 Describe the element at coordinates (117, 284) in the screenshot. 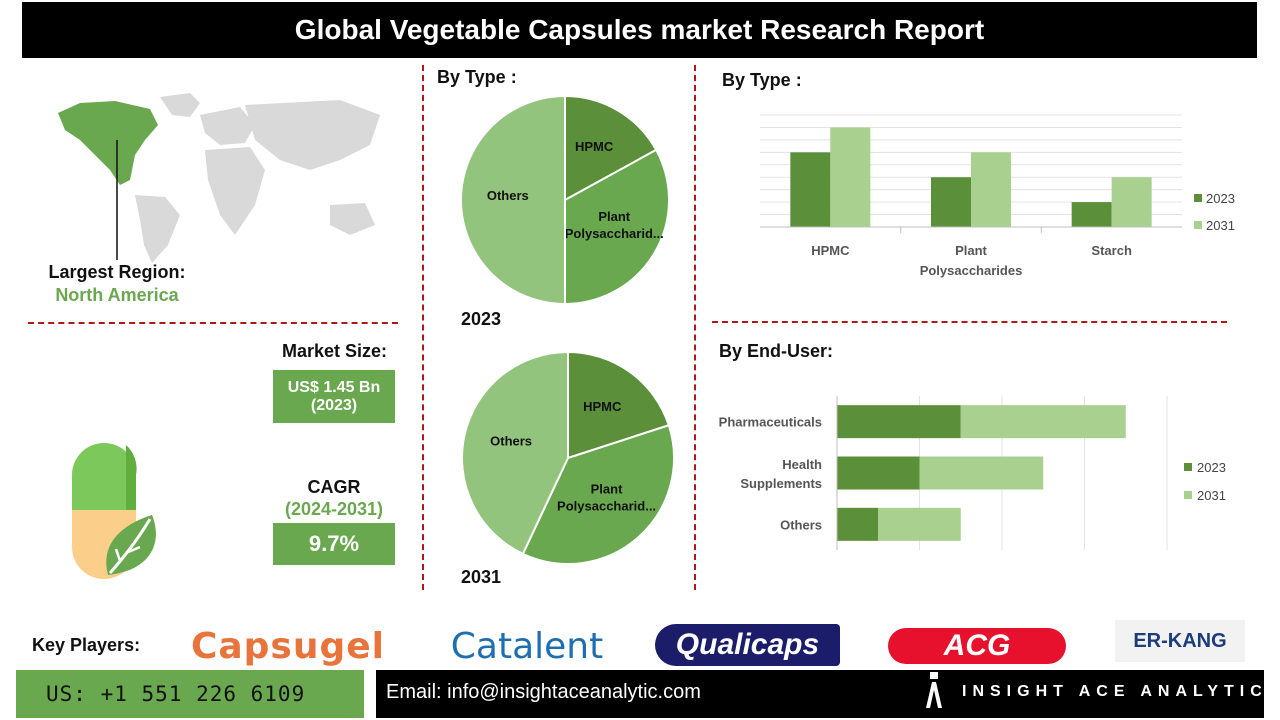

I see `largest-region: Largest Region: North America` at that location.